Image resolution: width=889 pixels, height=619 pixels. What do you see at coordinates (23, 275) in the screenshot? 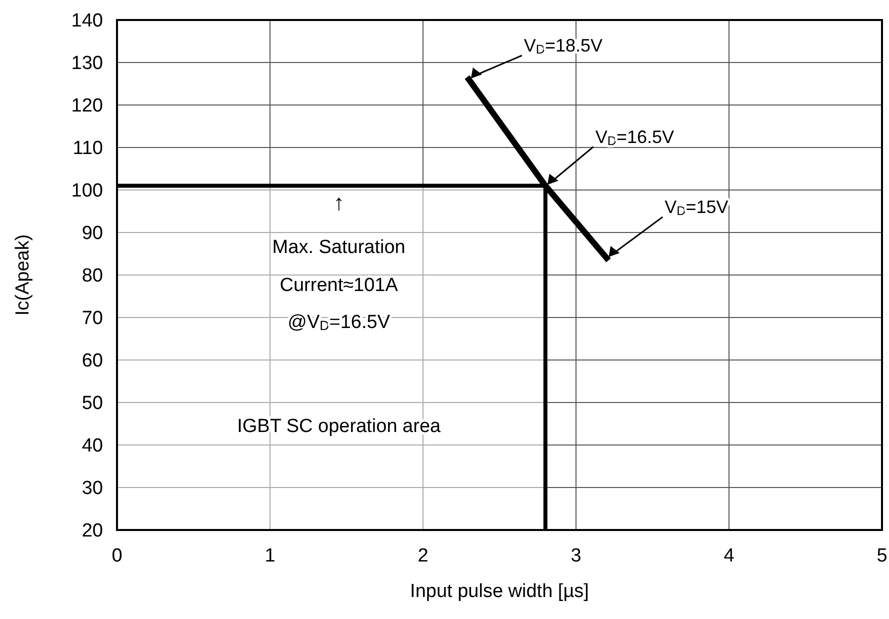
I see `y-axis-title: Ic(Apeak)` at bounding box center [23, 275].